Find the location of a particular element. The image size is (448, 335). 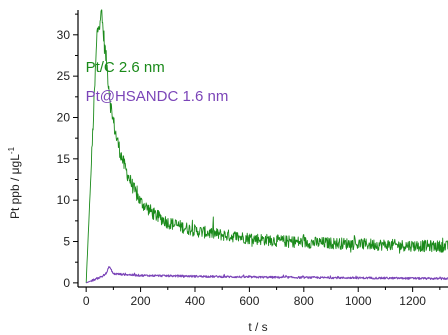

series-annotation-1: Pt/C 2.6 nm is located at coordinates (125, 67).